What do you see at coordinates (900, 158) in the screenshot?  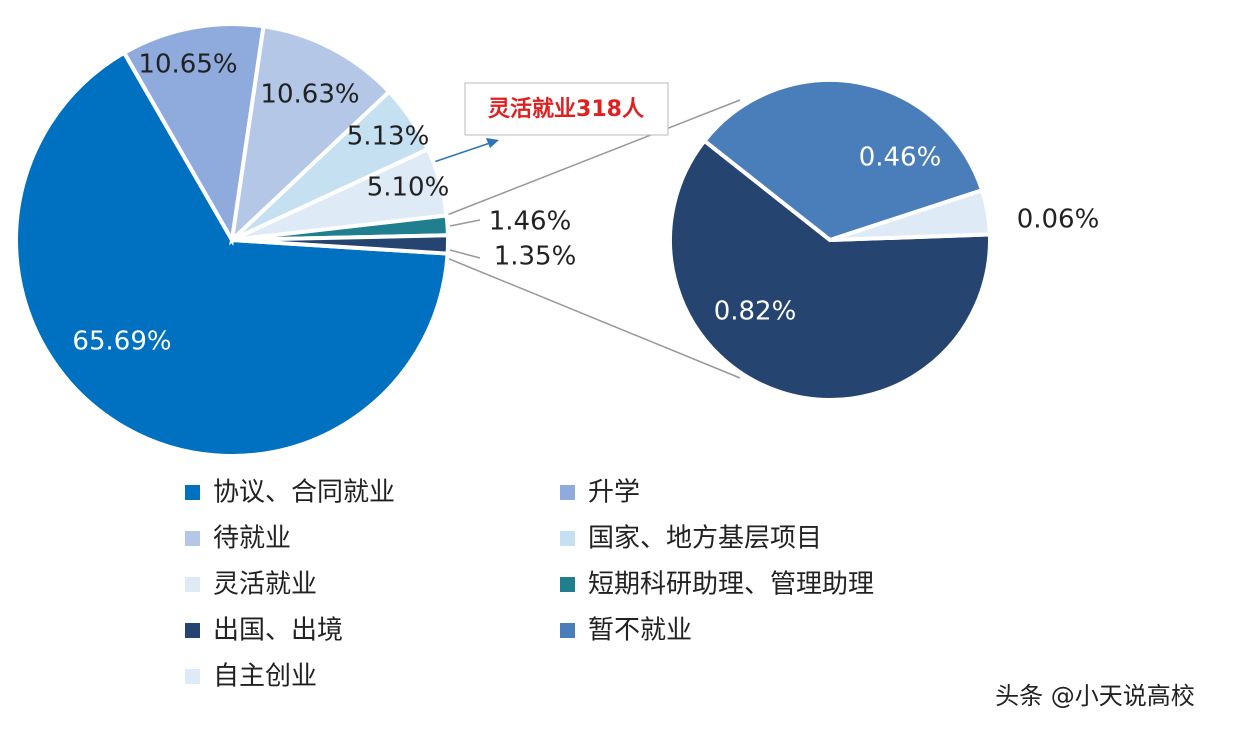 I see `data-label: 0.46%` at bounding box center [900, 158].